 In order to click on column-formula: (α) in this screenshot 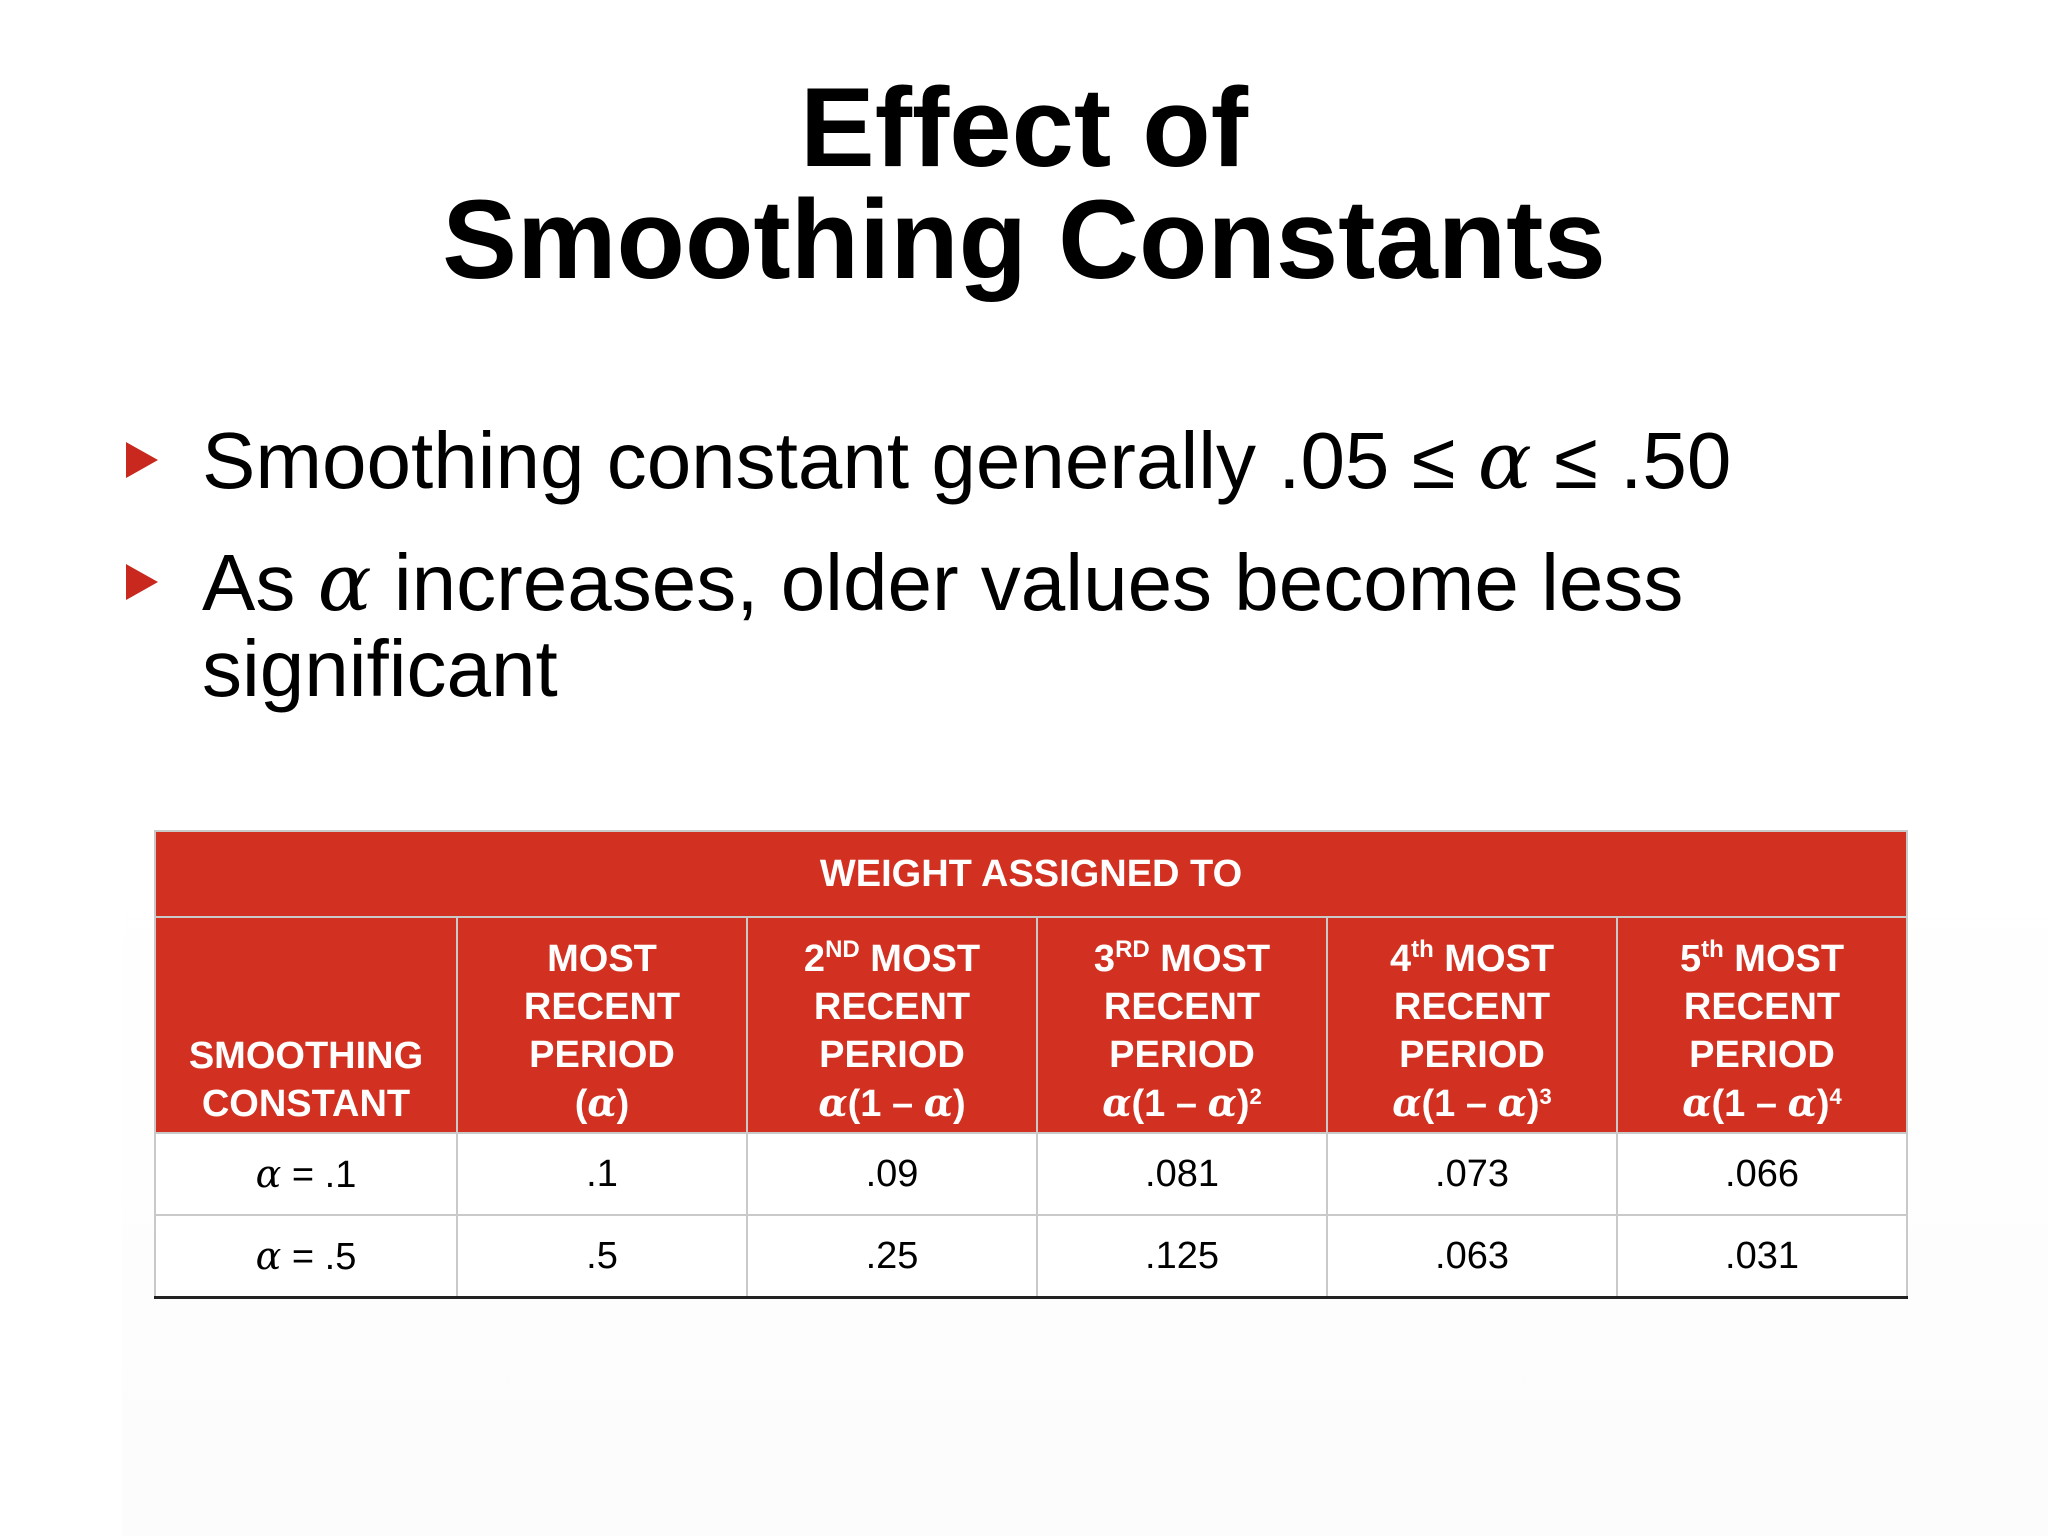, I will do `click(602, 1102)`.